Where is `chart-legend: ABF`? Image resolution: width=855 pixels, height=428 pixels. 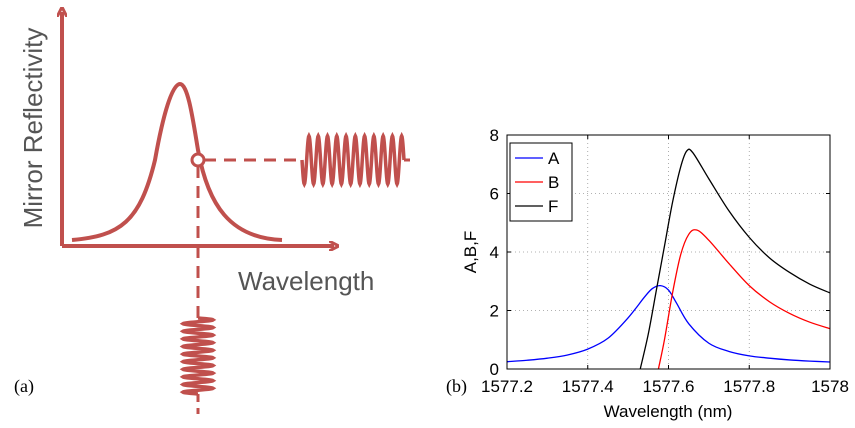 chart-legend: ABF is located at coordinates (541, 182).